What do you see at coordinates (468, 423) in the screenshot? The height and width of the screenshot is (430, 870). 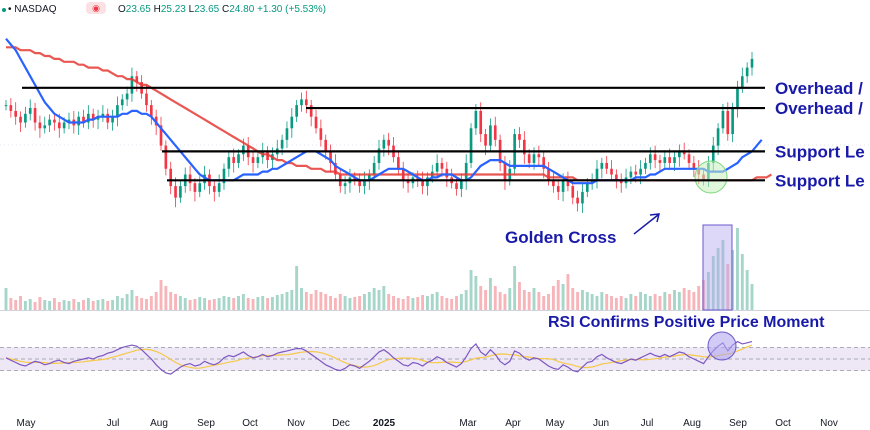 I see `x-tick-label: Mar` at bounding box center [468, 423].